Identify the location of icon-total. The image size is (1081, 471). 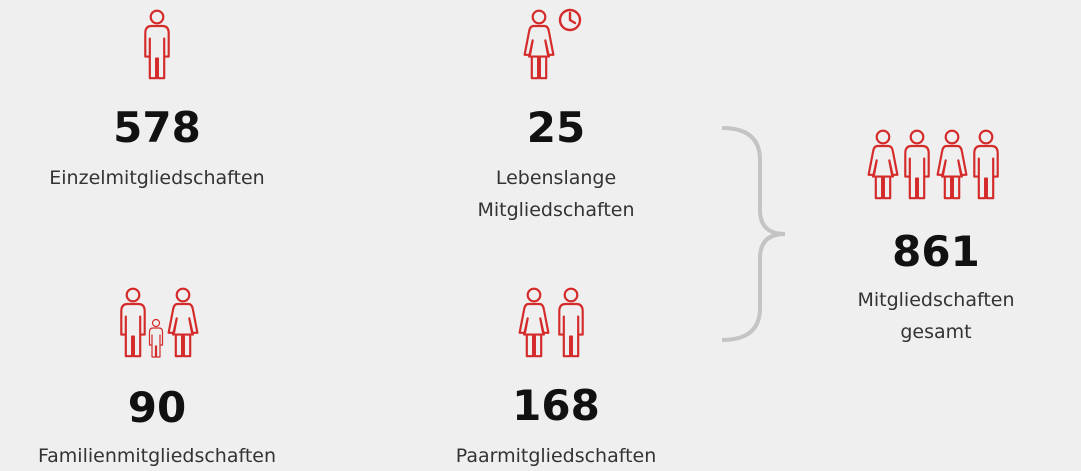
(933, 164).